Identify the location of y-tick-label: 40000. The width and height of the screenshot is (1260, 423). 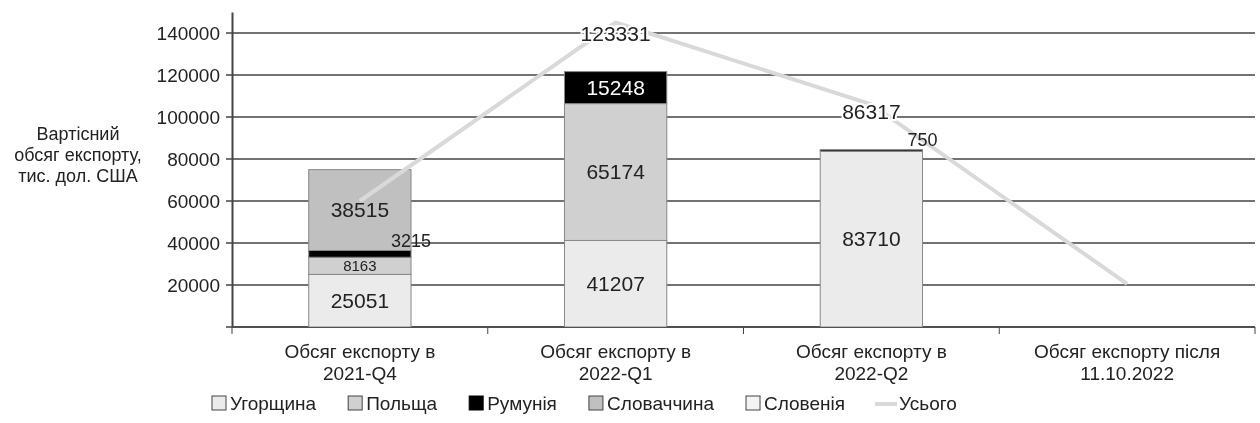
(193, 243).